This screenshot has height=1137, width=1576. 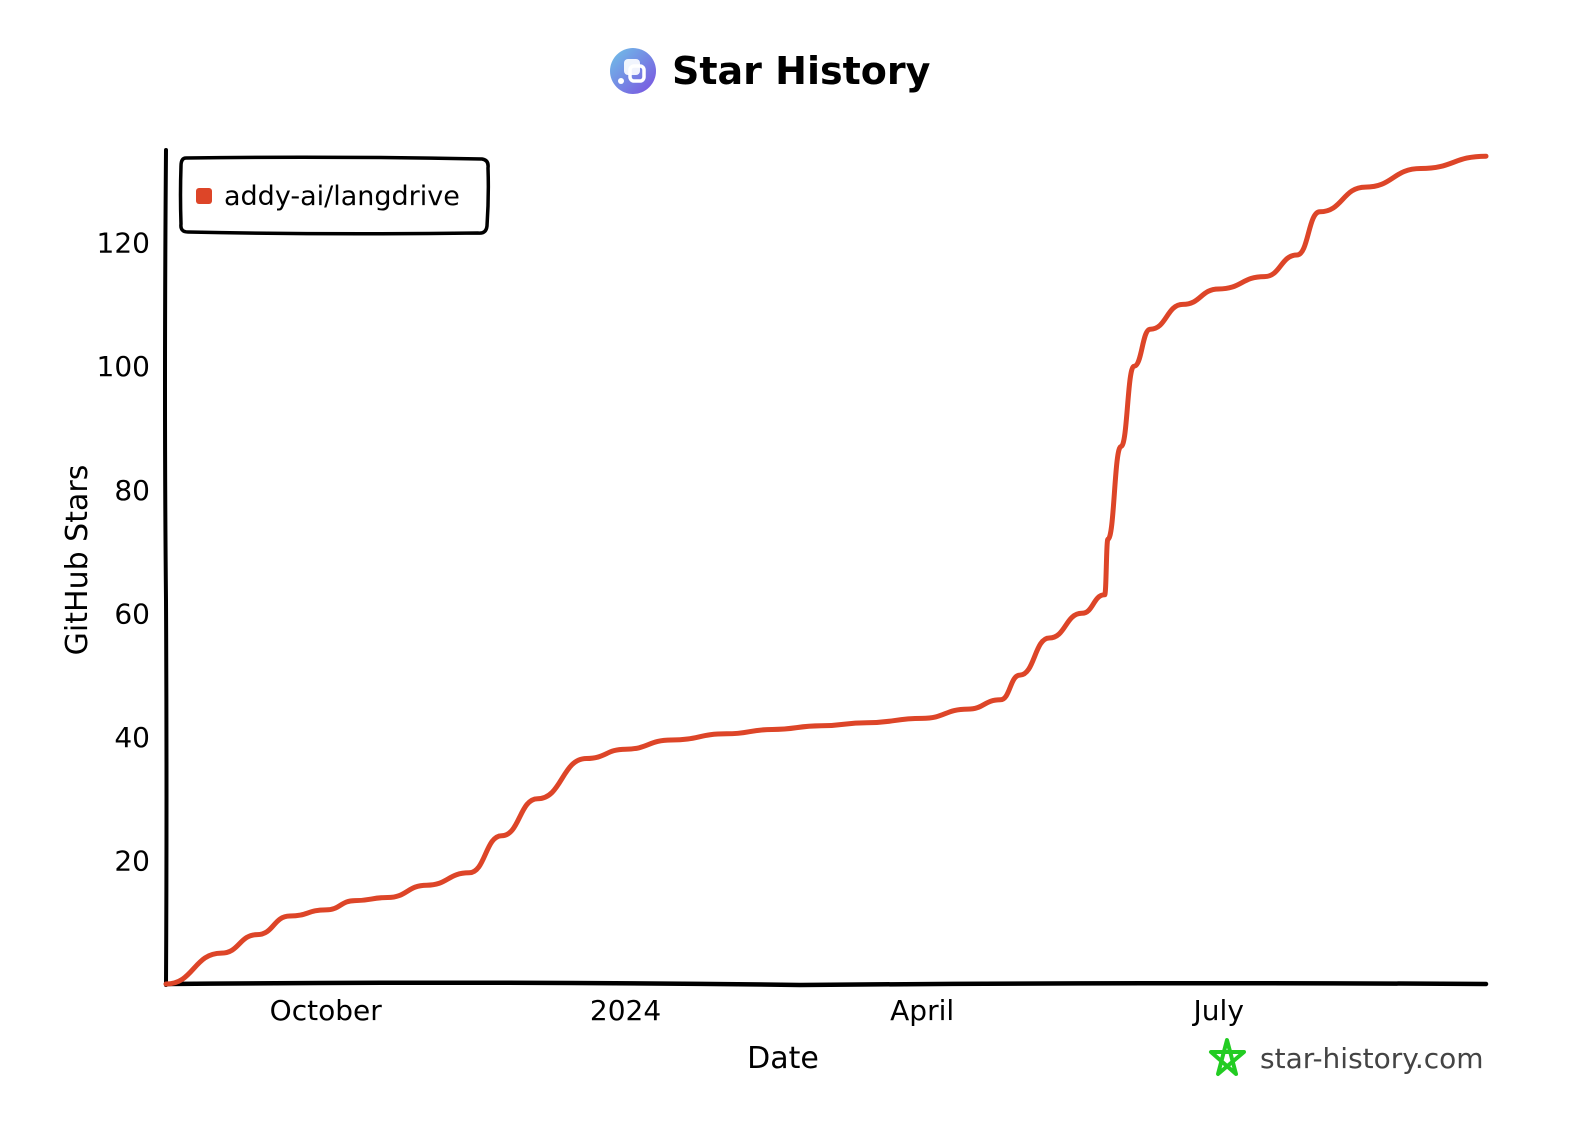 What do you see at coordinates (123, 366) in the screenshot?
I see `y-tick-label: 100` at bounding box center [123, 366].